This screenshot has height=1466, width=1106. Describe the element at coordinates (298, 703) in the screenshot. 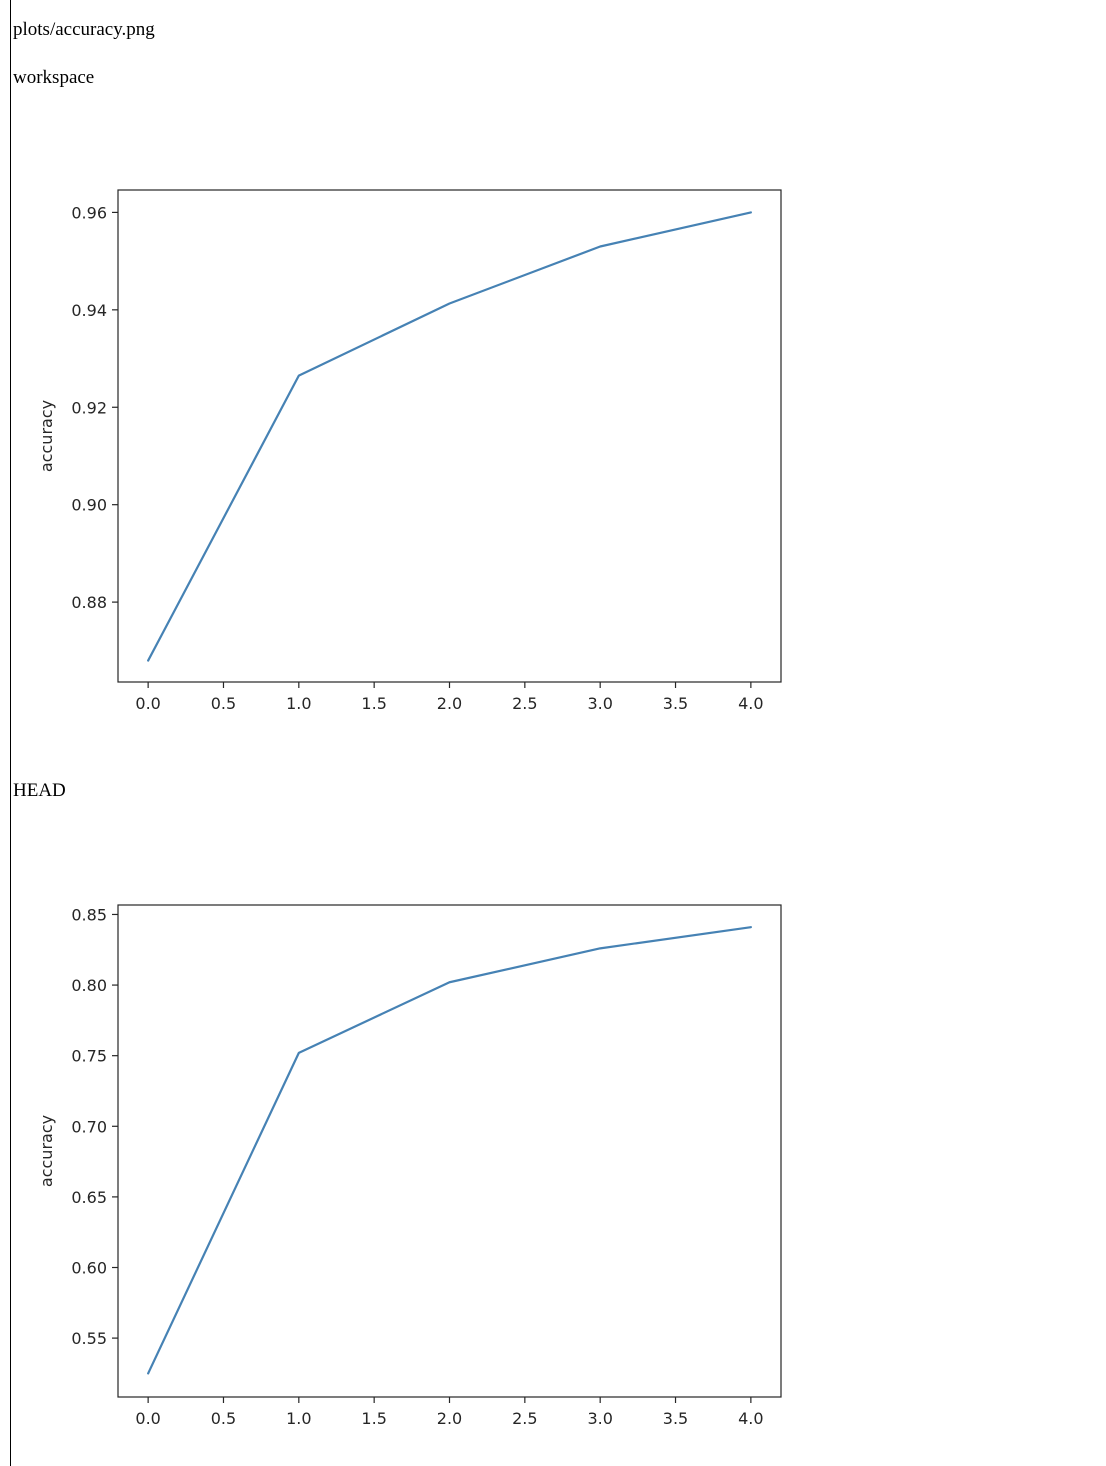

I see `workspace-x-tick-label: 1.0` at that location.